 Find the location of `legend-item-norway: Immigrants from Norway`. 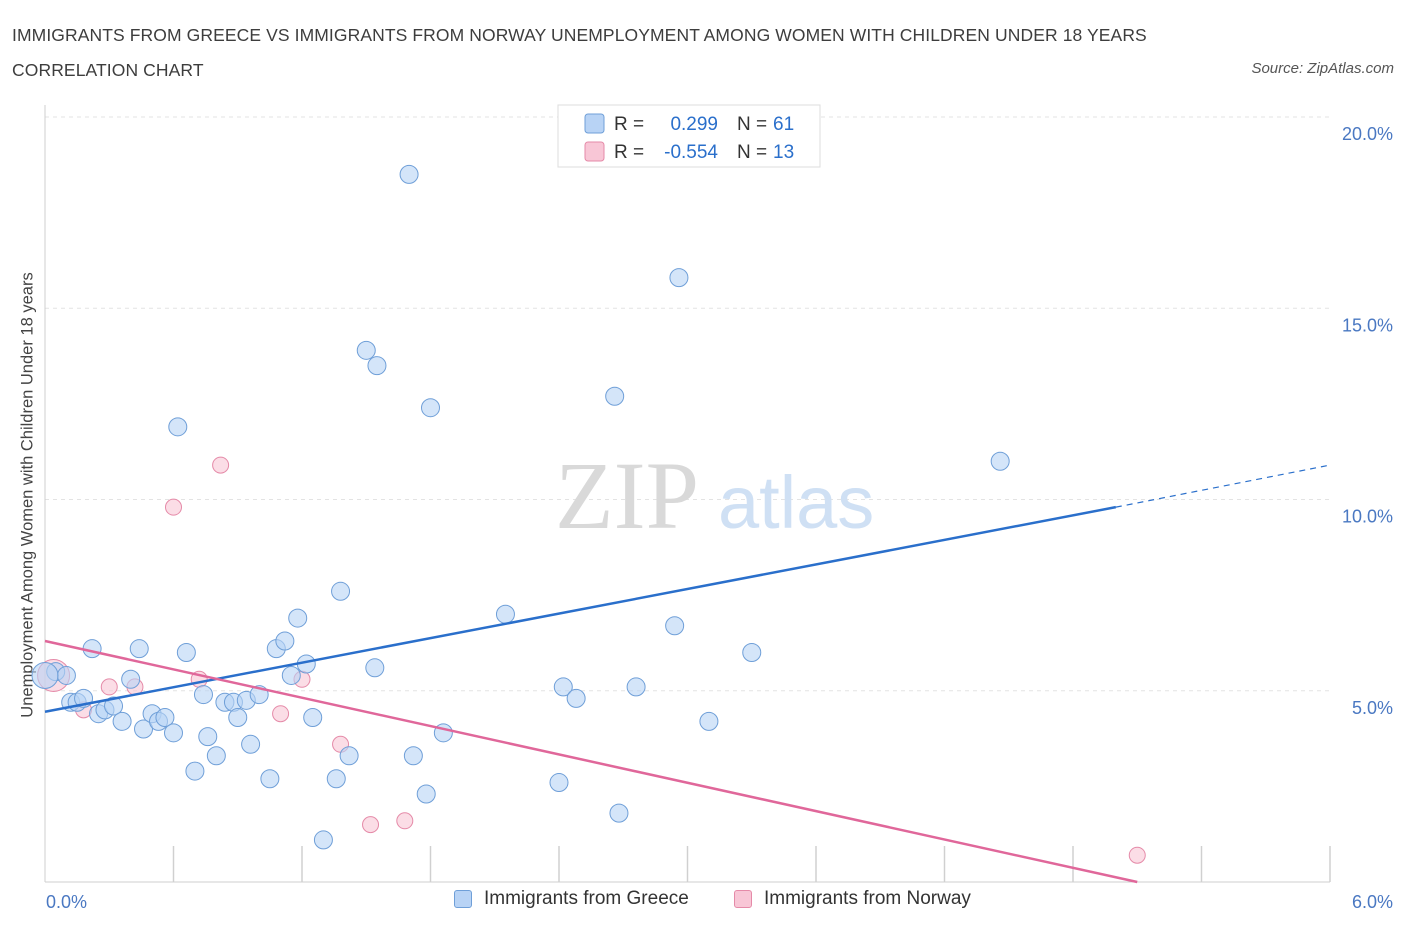

legend-item-norway: Immigrants from Norway is located at coordinates (852, 899).